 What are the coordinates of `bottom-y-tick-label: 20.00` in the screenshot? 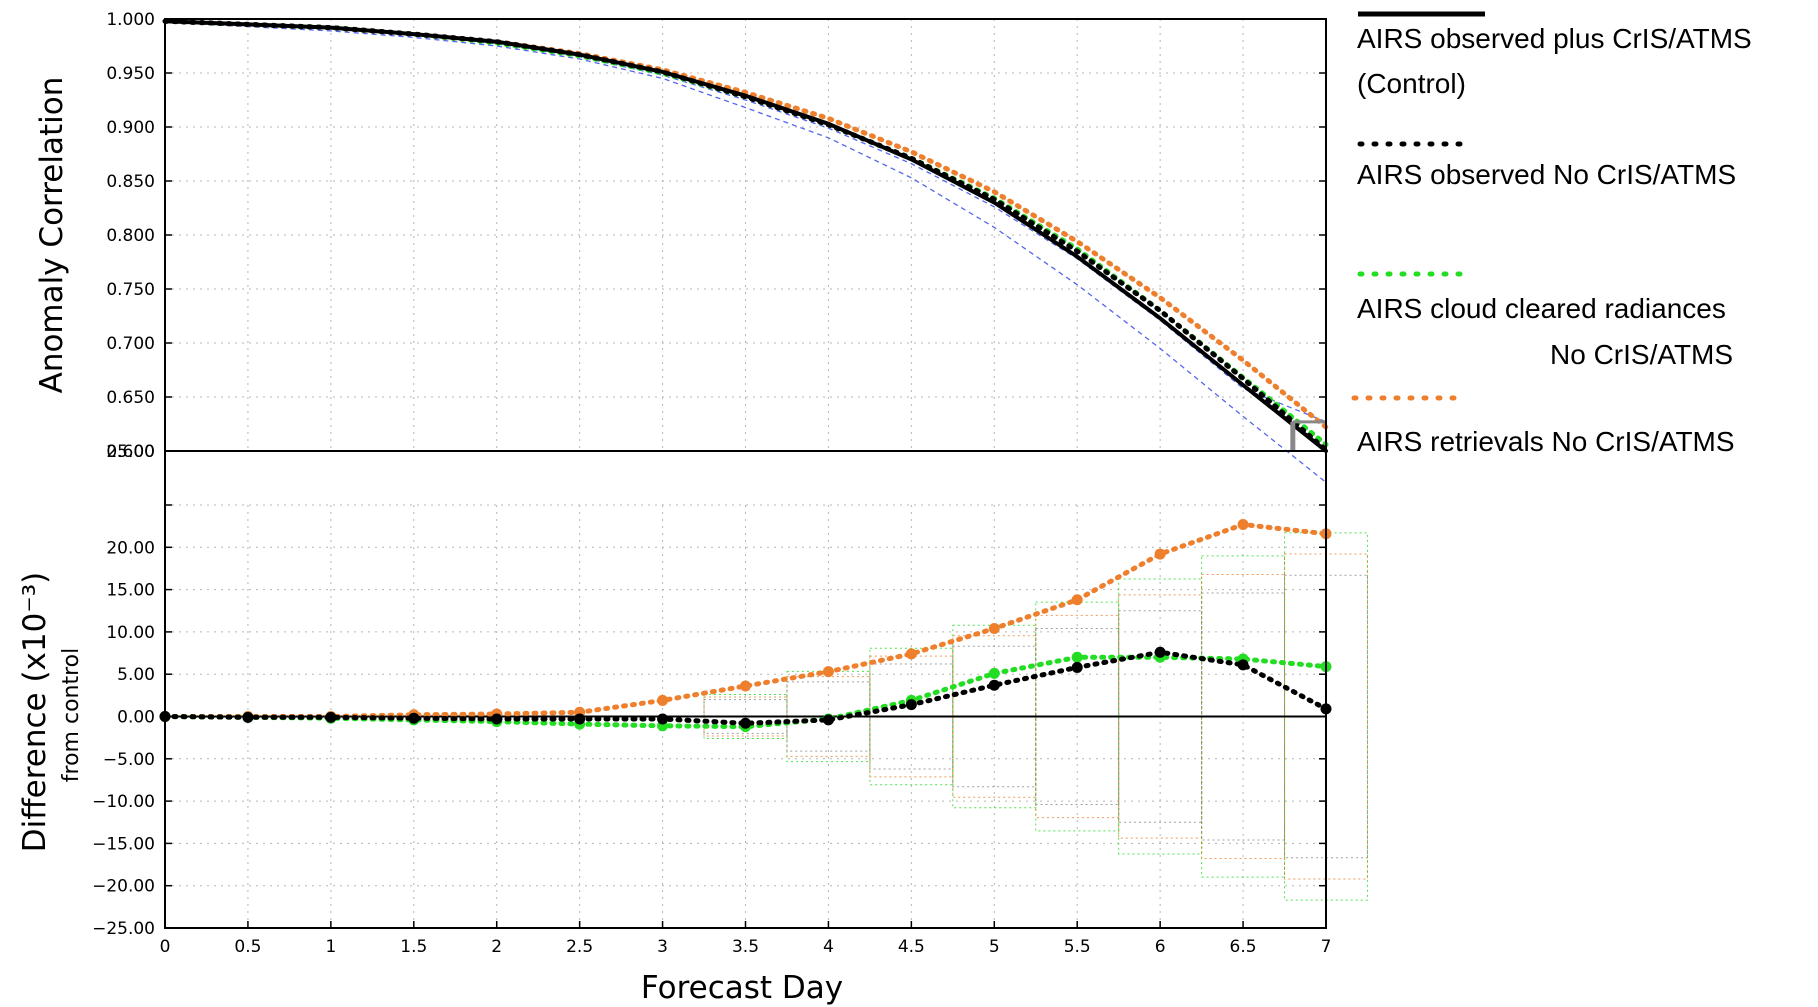 It's located at (130, 548).